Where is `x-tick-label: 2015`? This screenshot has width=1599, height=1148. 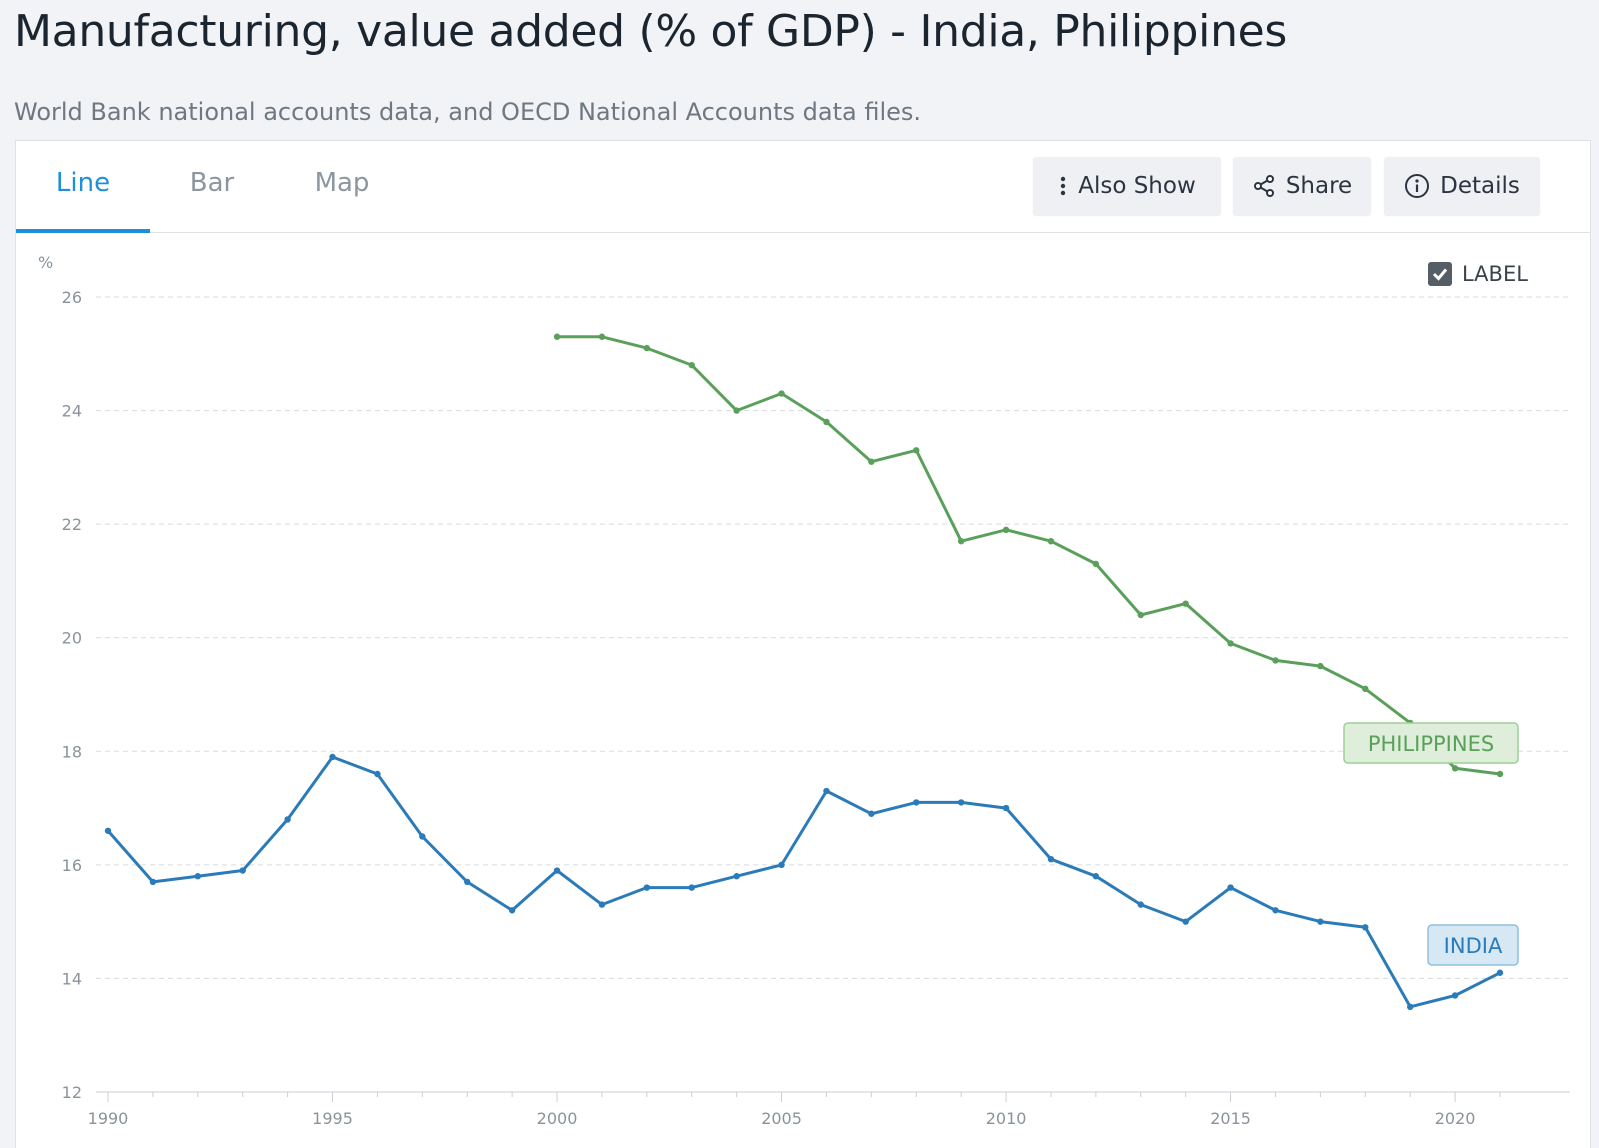 x-tick-label: 2015 is located at coordinates (1230, 1118).